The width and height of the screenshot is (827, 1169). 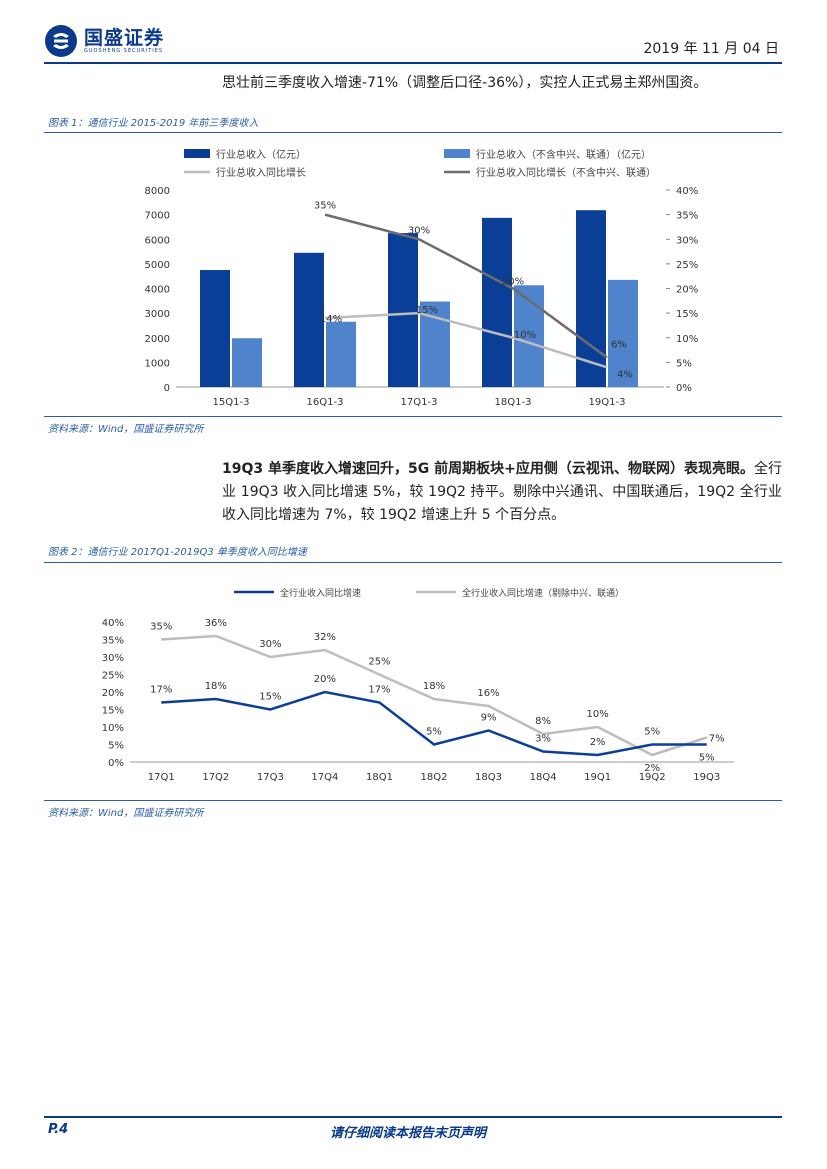 What do you see at coordinates (652, 777) in the screenshot?
I see `x-tick-label: 19Q2` at bounding box center [652, 777].